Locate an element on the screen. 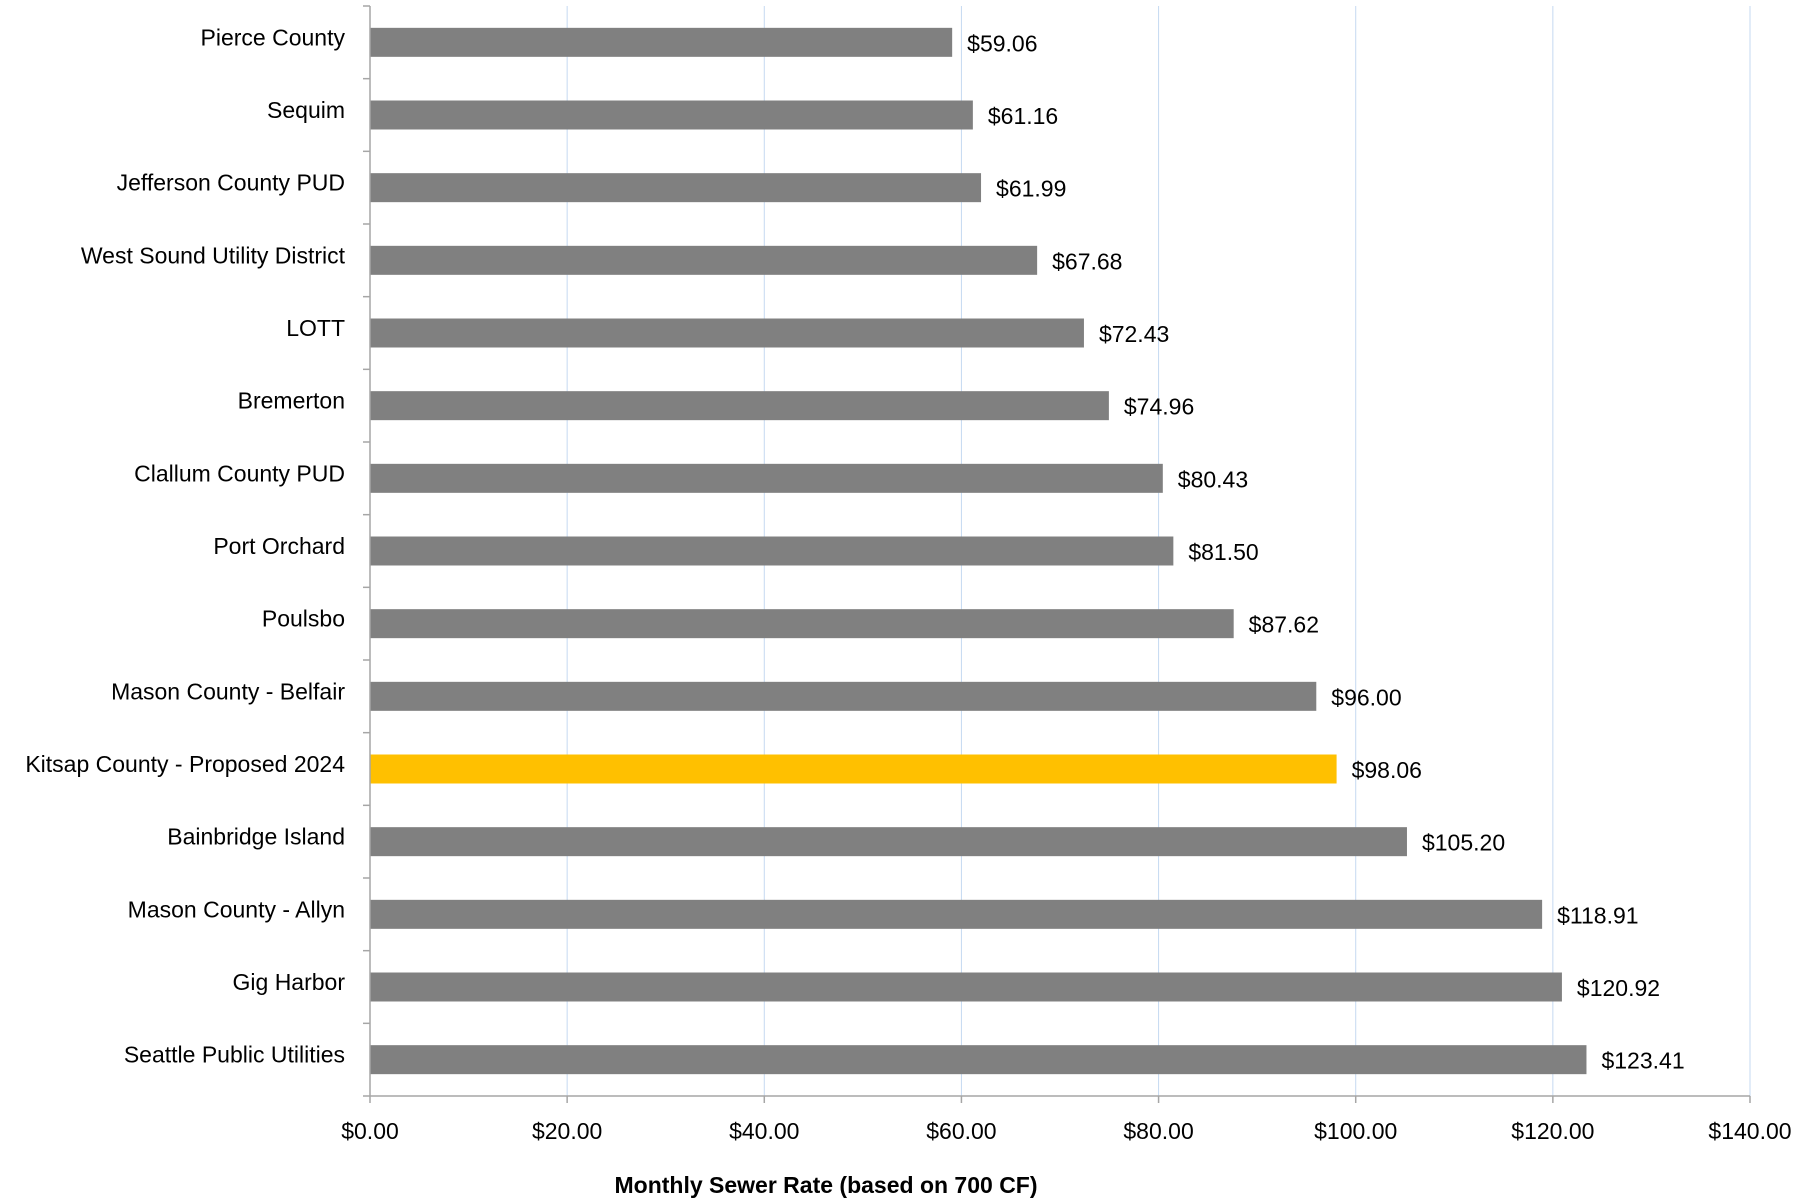 This screenshot has width=1796, height=1199. category-label: Mason County - Allyn is located at coordinates (236, 909).